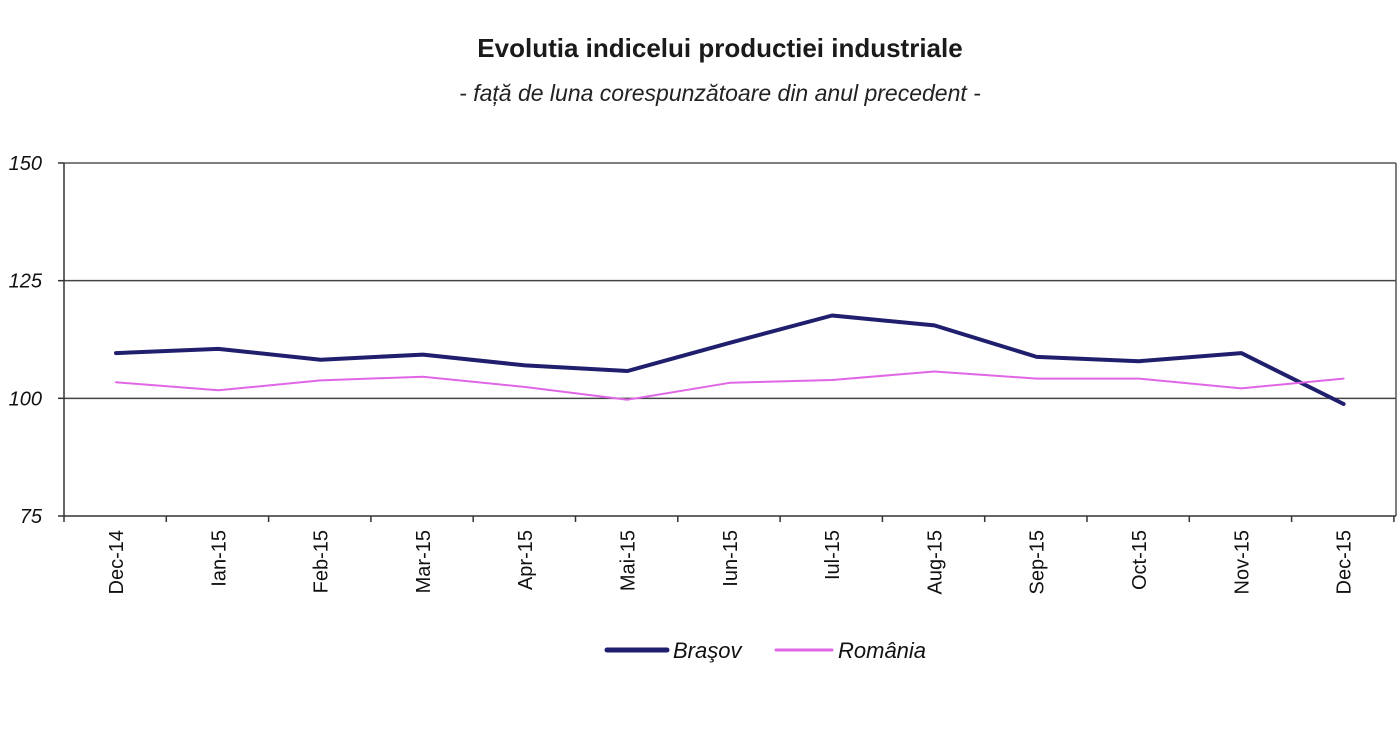 The image size is (1400, 735). What do you see at coordinates (117, 562) in the screenshot?
I see `x-tick-label: Dec-14` at bounding box center [117, 562].